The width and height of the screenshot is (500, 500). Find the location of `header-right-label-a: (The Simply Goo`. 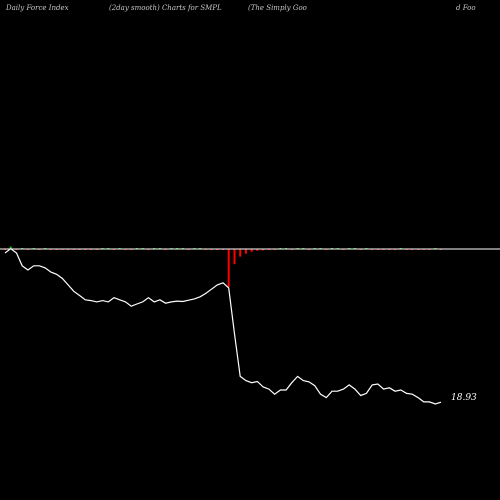

header-right-label-a: (The Simply Goo is located at coordinates (277, 8).